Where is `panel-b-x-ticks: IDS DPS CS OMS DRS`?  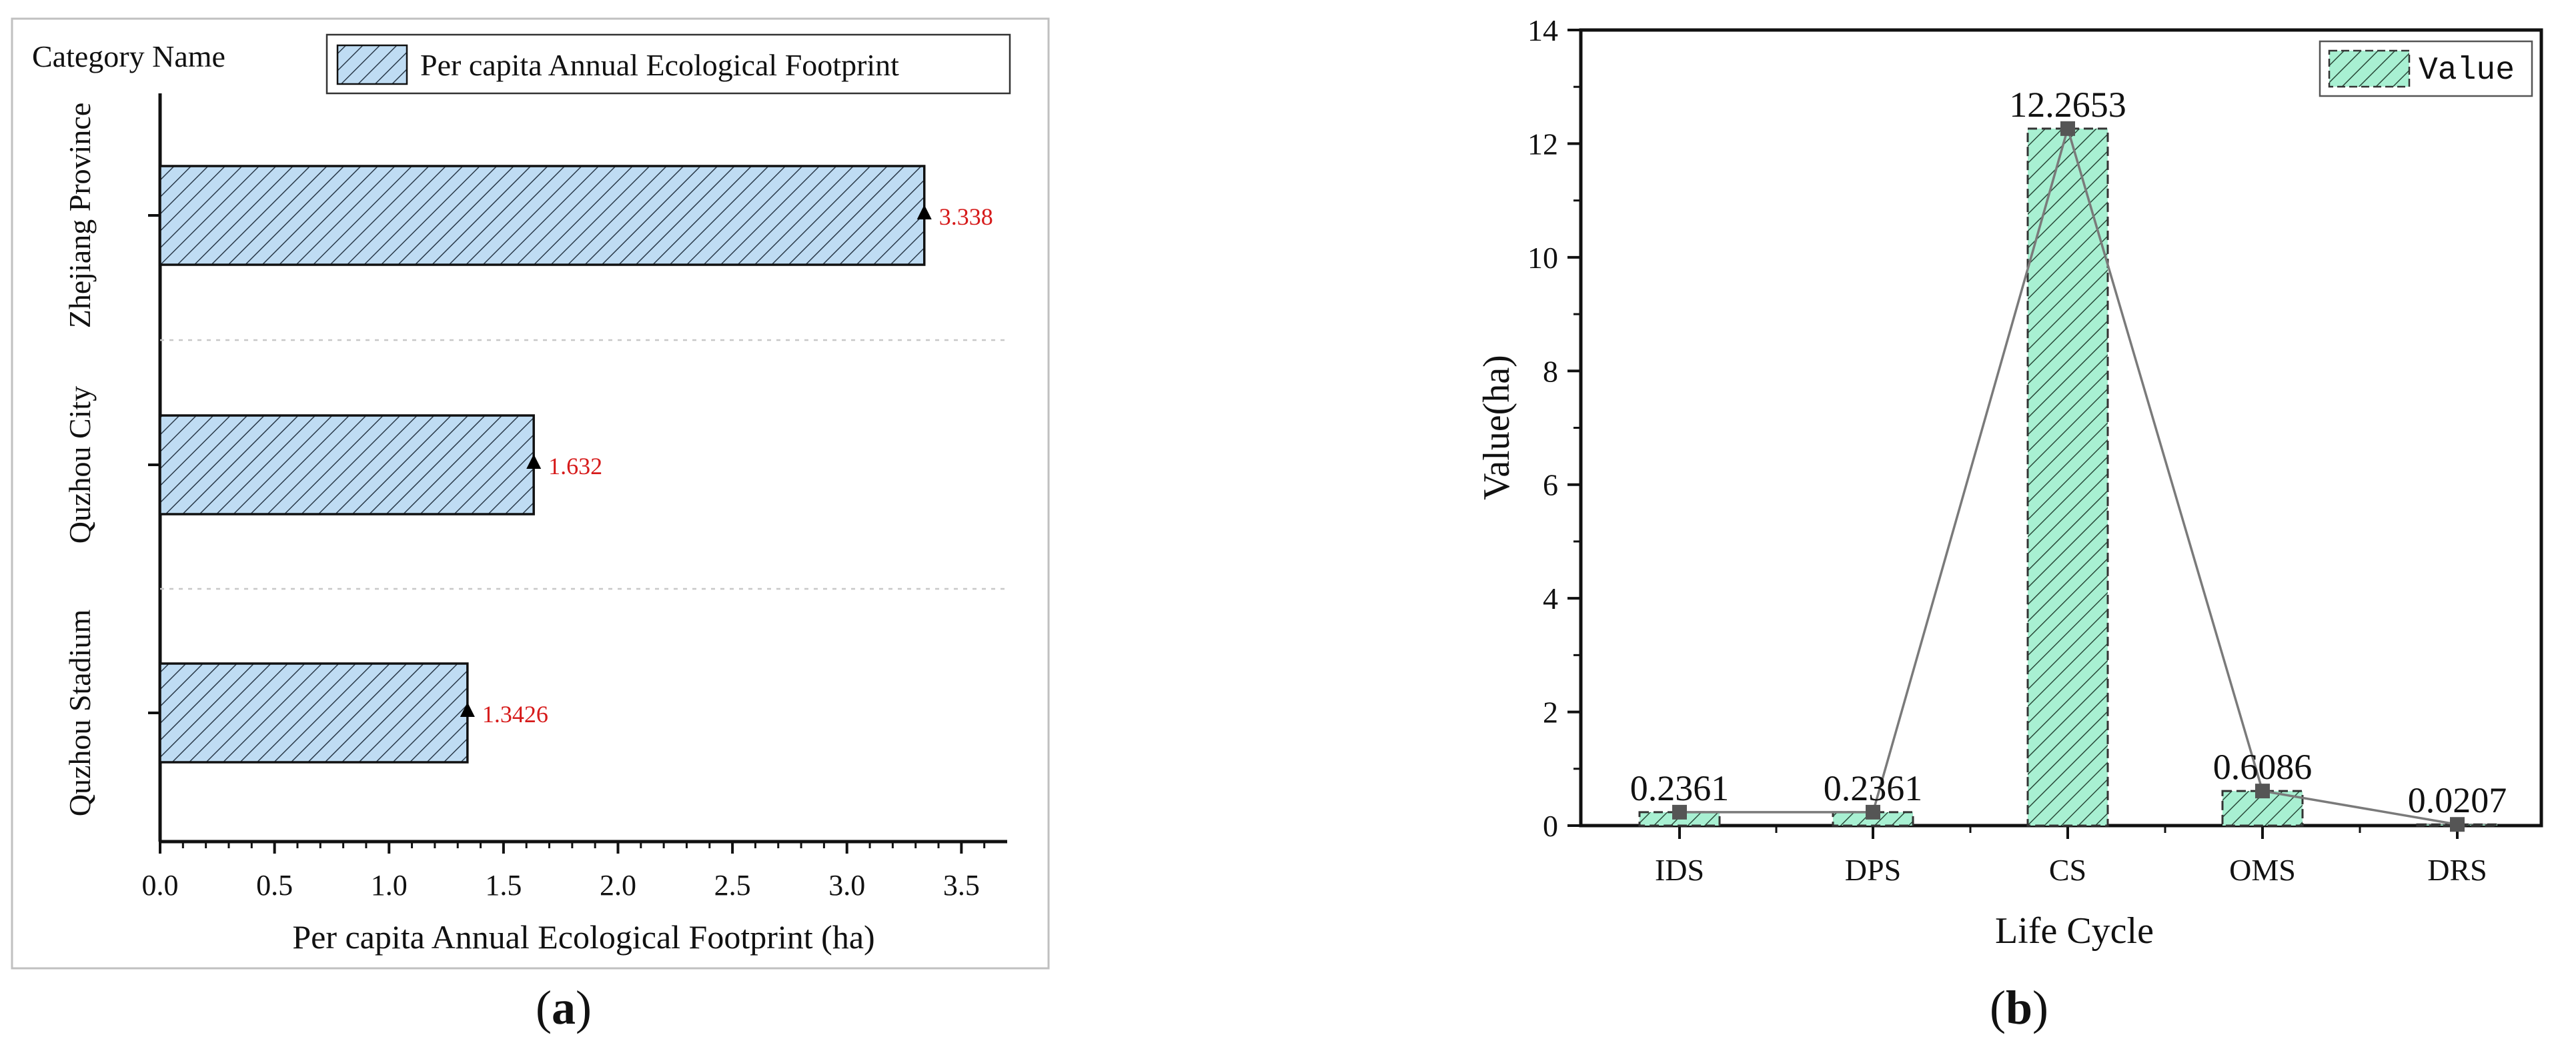 panel-b-x-ticks: IDS DPS CS OMS DRS is located at coordinates (2071, 857).